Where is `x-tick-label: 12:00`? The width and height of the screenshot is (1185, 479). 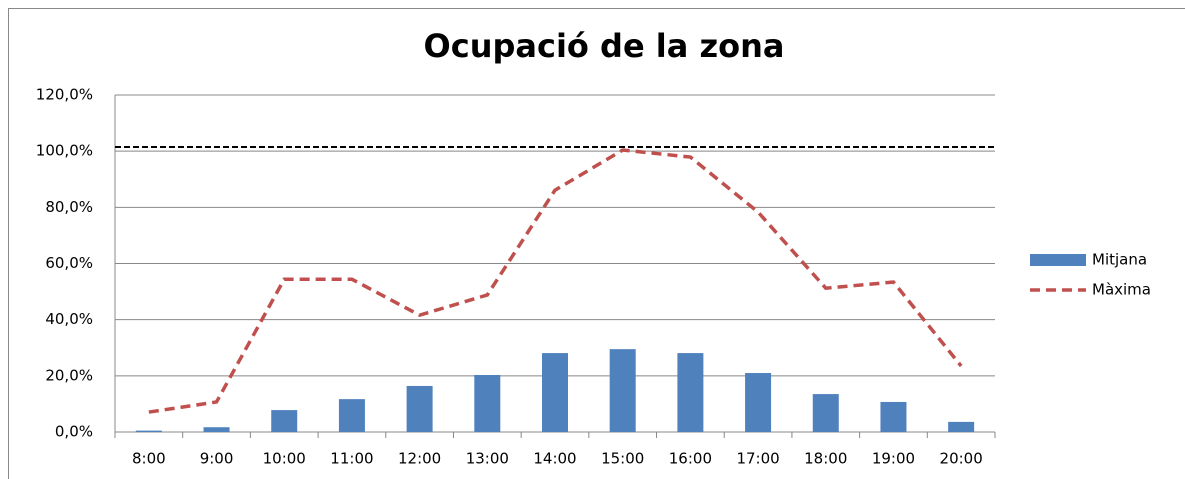
x-tick-label: 12:00 is located at coordinates (419, 459).